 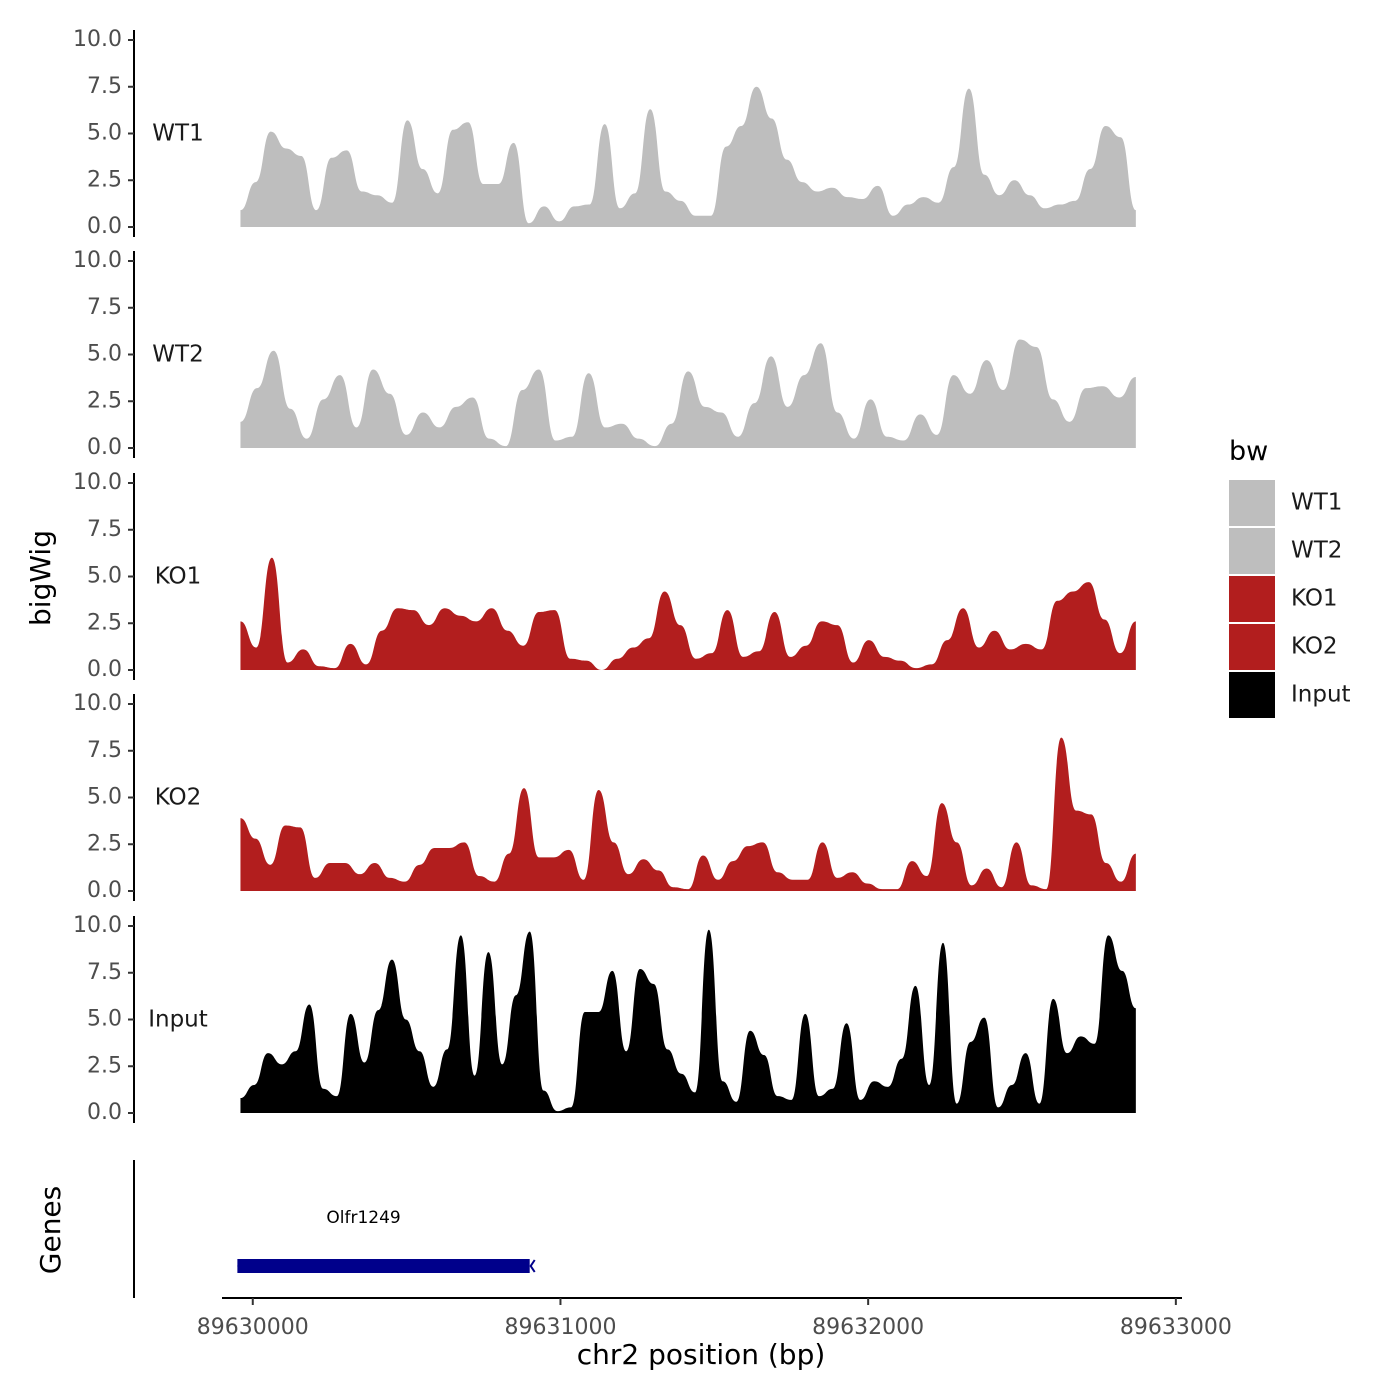 What do you see at coordinates (178, 798) in the screenshot?
I see `track-label-ko2: KO2` at bounding box center [178, 798].